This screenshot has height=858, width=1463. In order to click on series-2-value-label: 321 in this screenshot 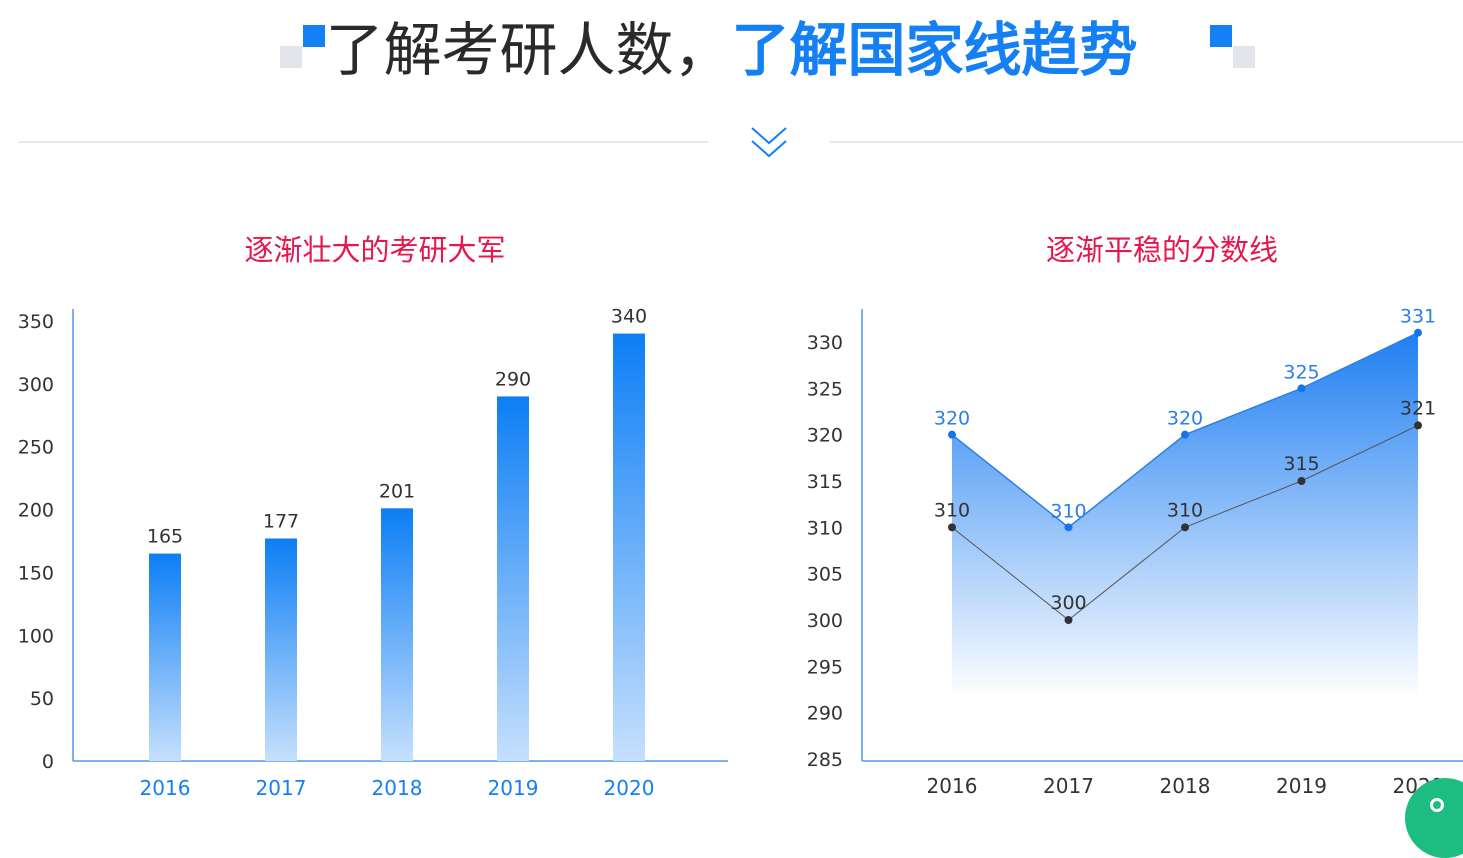, I will do `click(1418, 408)`.